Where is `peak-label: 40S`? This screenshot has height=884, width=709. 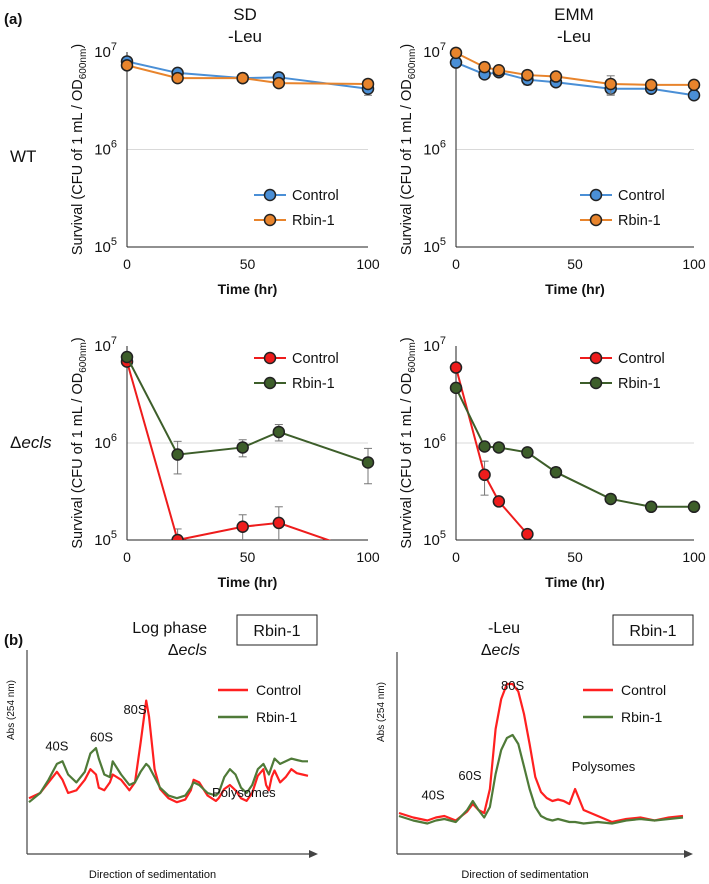 peak-label: 40S is located at coordinates (433, 795).